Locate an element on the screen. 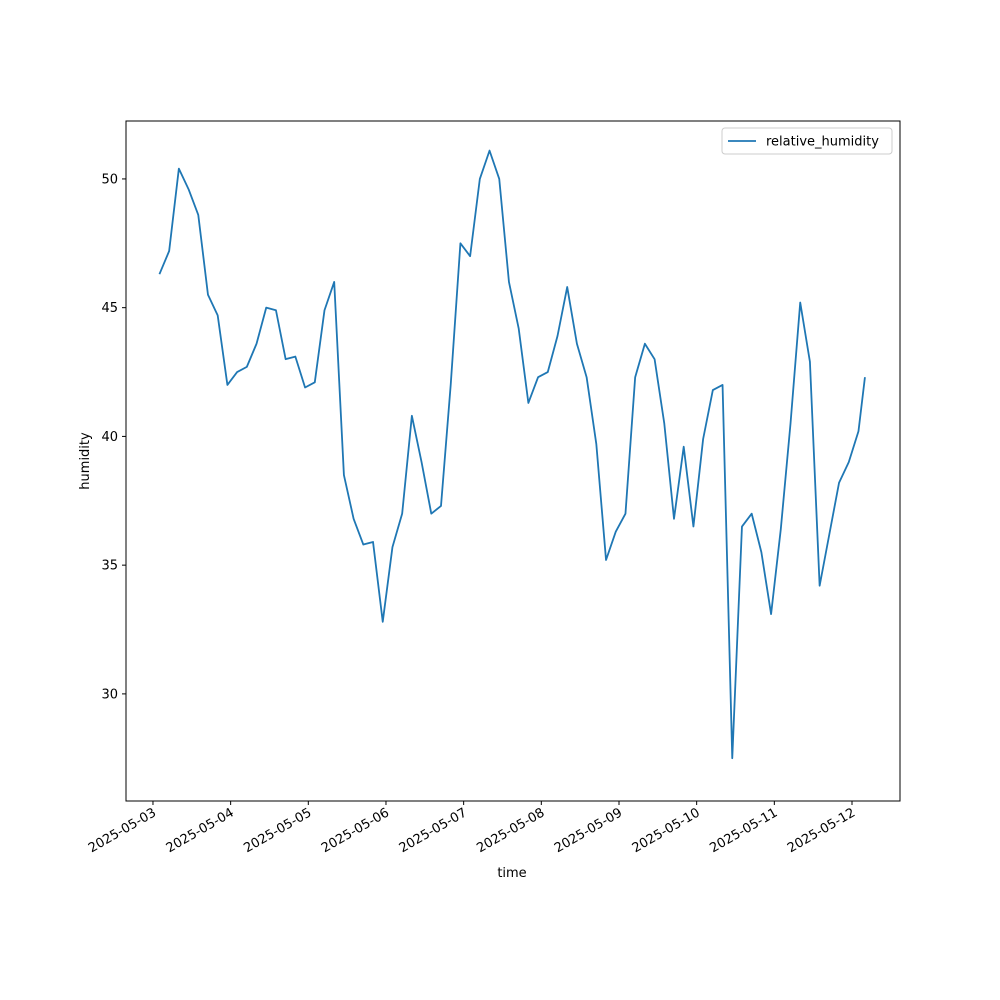  legend: relative_humidity is located at coordinates (807, 141).